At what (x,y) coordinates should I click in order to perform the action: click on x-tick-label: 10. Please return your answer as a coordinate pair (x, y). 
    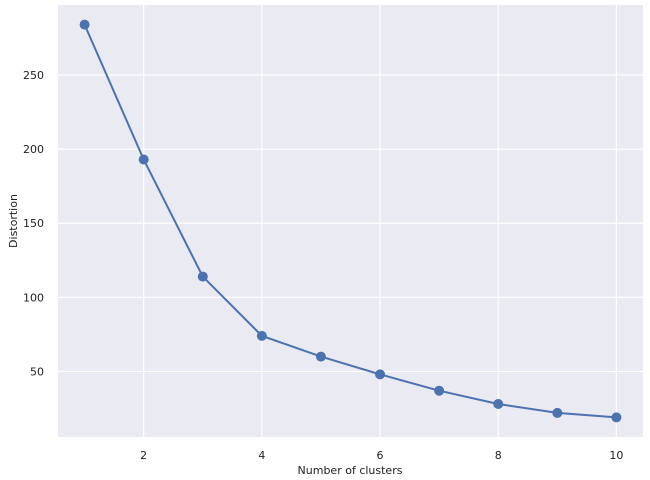
    Looking at the image, I should click on (616, 455).